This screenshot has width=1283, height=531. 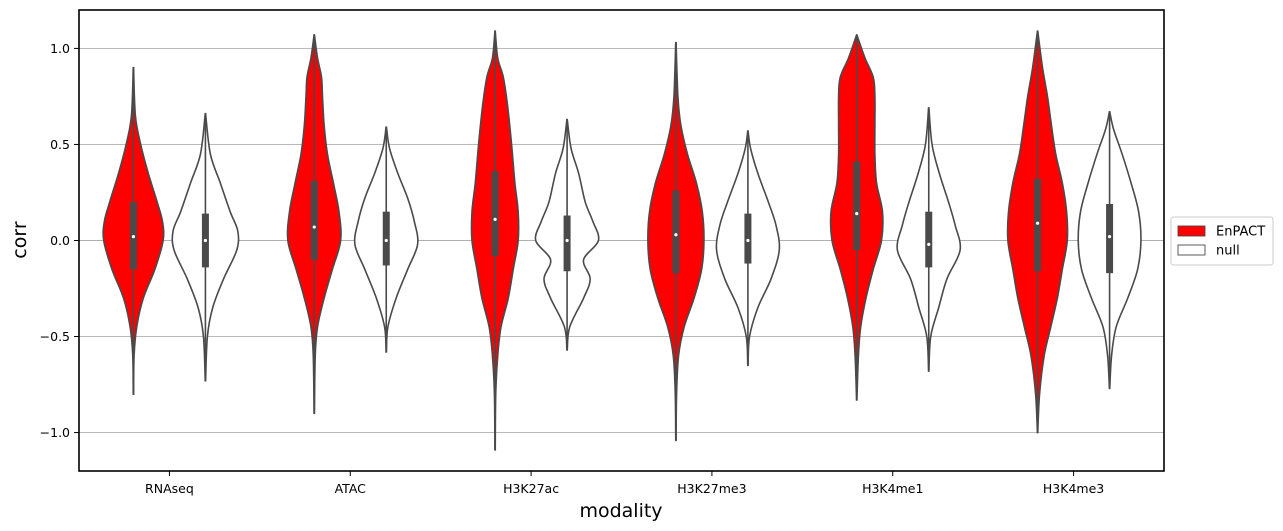 I want to click on y-tick-label: 0.5, so click(x=60, y=144).